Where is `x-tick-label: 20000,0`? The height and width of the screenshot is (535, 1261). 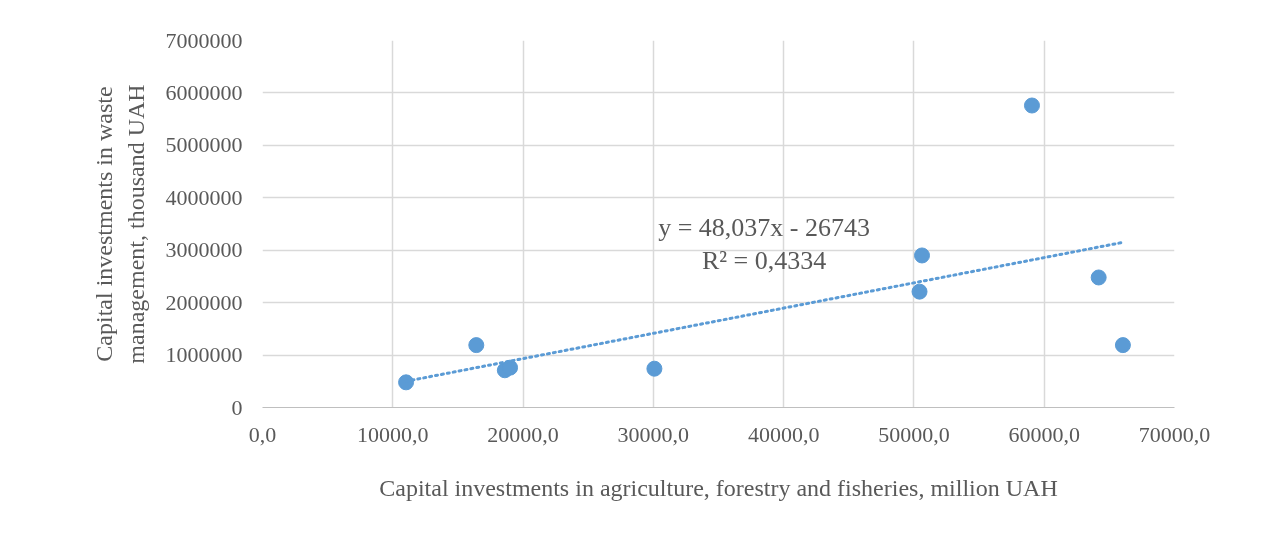
x-tick-label: 20000,0 is located at coordinates (523, 434).